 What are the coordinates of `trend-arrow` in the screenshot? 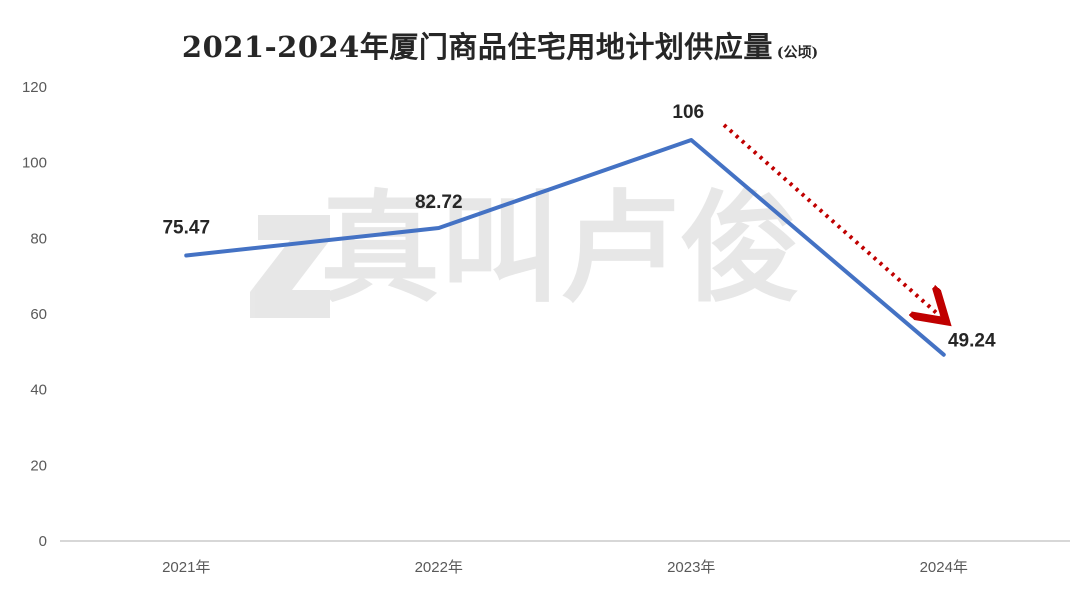 It's located at (831, 219).